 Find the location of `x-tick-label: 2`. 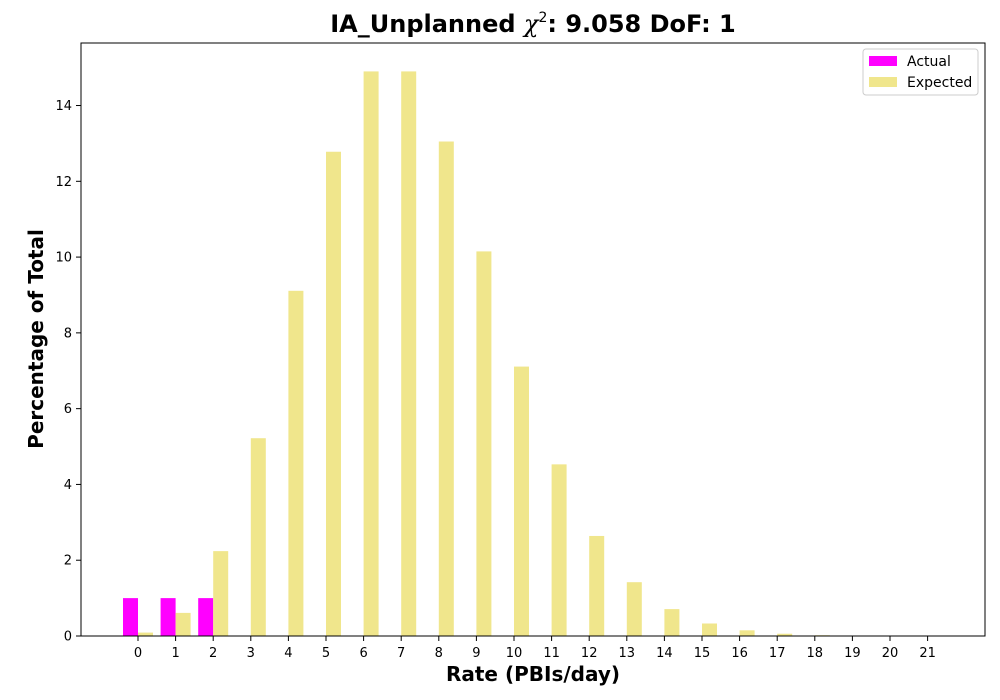

x-tick-label: 2 is located at coordinates (213, 653).